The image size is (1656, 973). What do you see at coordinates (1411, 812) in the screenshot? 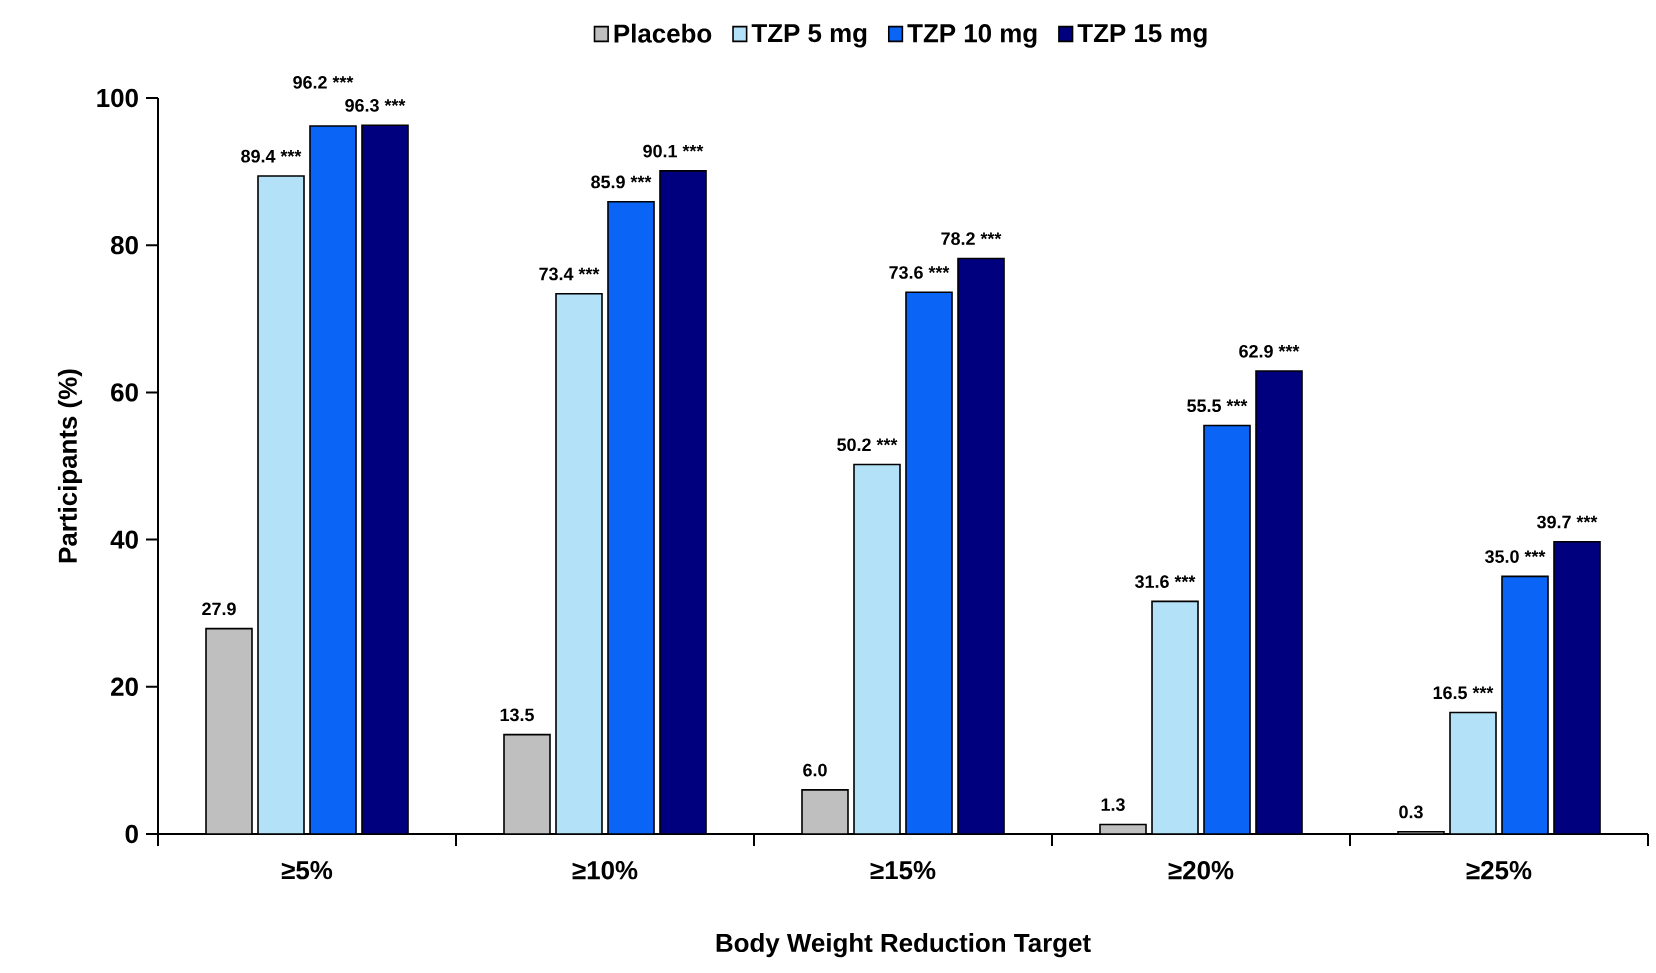
I see `data-label: 0.3` at bounding box center [1411, 812].